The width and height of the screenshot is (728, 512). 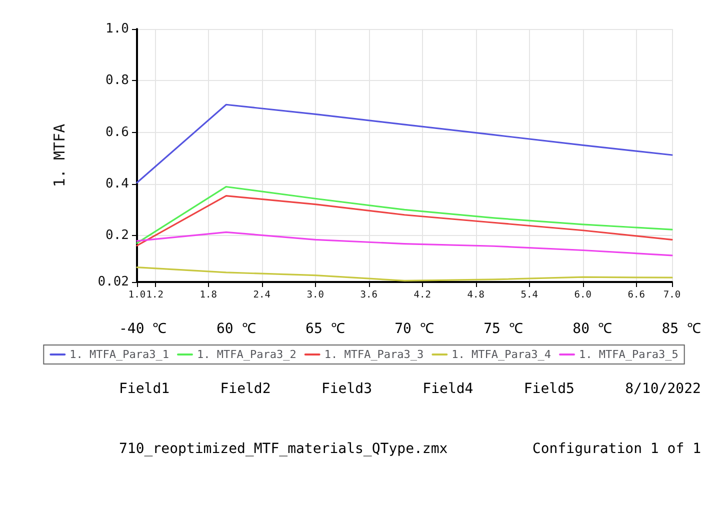 What do you see at coordinates (663, 389) in the screenshot?
I see `text: 8/10/2022` at bounding box center [663, 389].